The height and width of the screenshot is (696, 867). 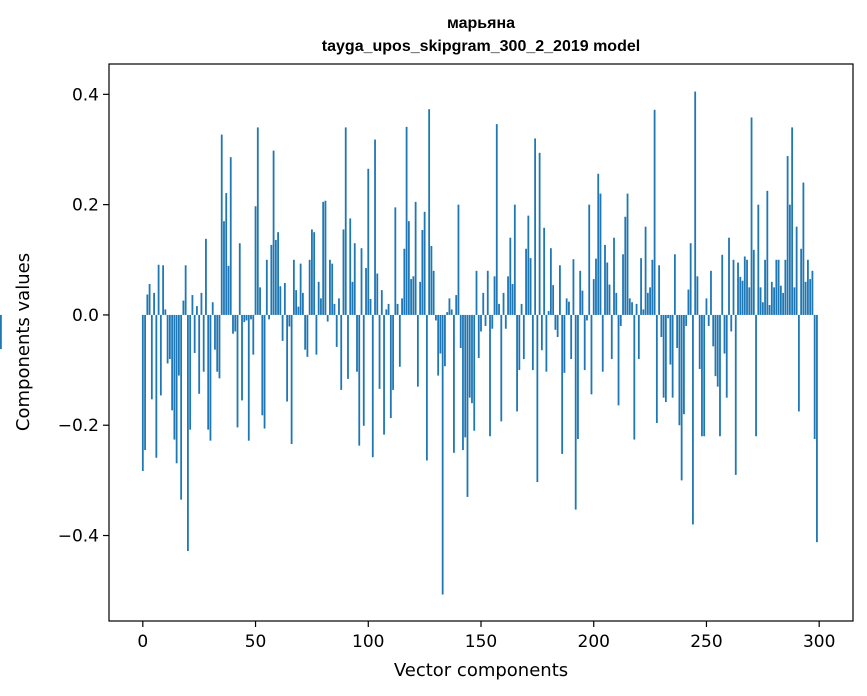 What do you see at coordinates (481, 642) in the screenshot?
I see `x-tick-label: 150` at bounding box center [481, 642].